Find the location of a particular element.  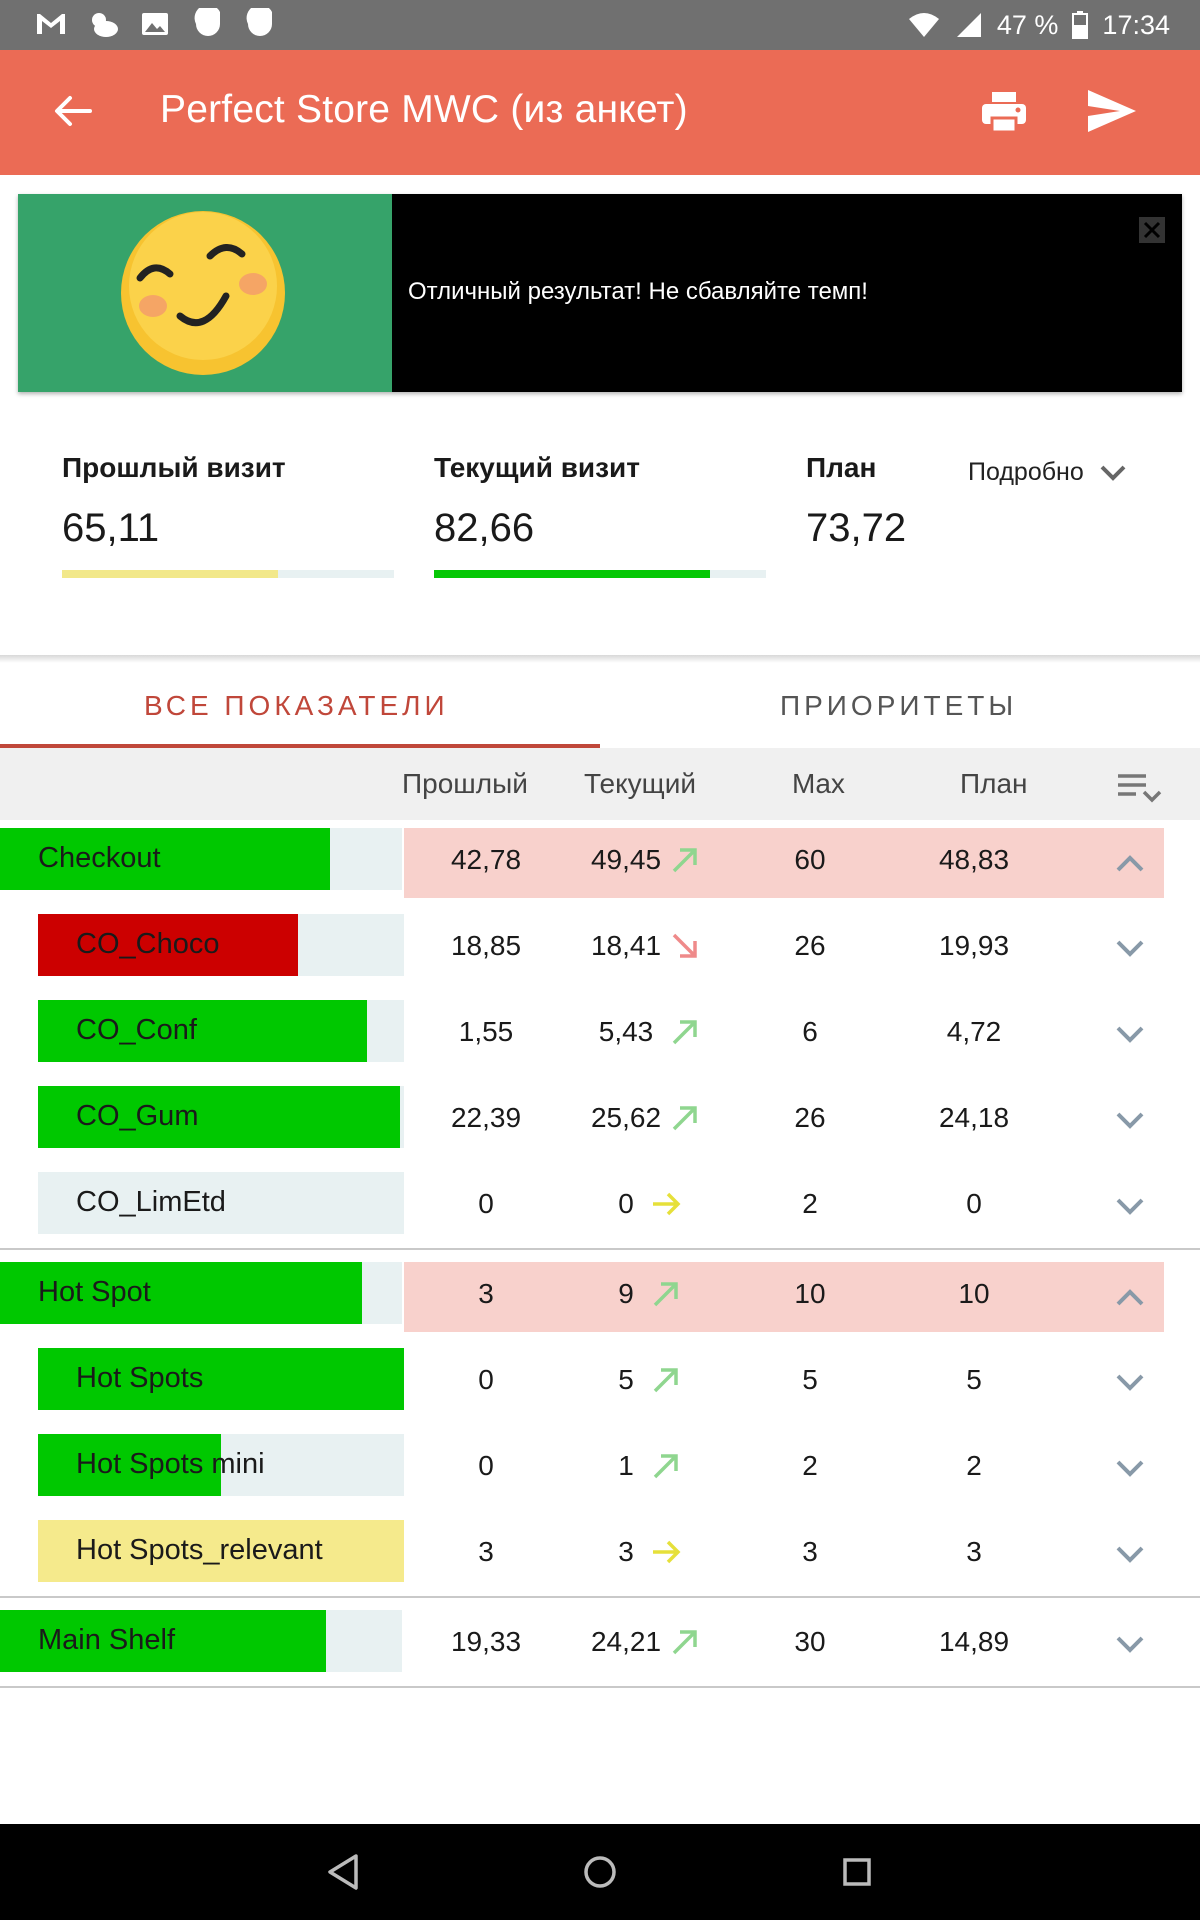

table-row: CO_Choco 18,85 18,41 26 19,93 is located at coordinates (600, 948).